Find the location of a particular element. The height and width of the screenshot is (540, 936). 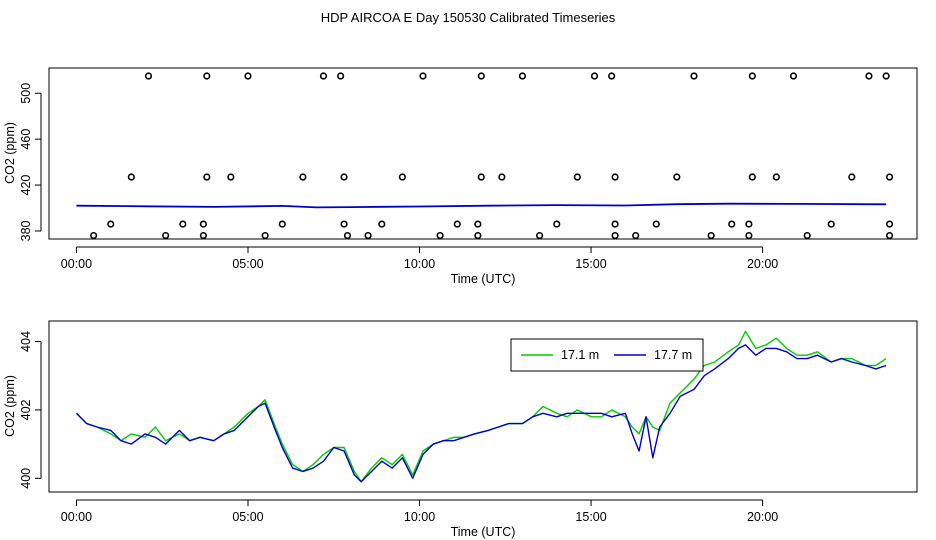

legend: 17.1 m 17.7 m is located at coordinates (607, 355).